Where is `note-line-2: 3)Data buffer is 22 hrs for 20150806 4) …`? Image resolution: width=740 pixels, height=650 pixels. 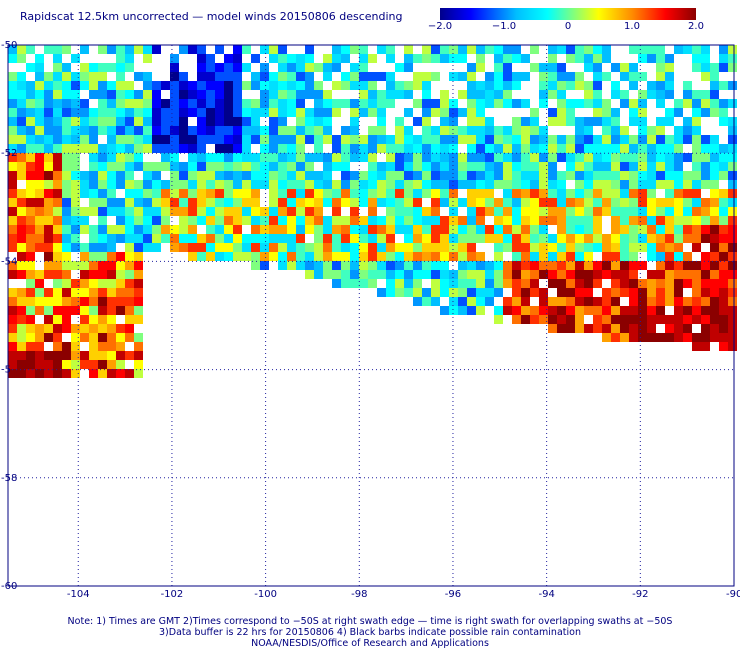 note-line-2: 3)Data buffer is 22 hrs for 20150806 4) … is located at coordinates (370, 632).